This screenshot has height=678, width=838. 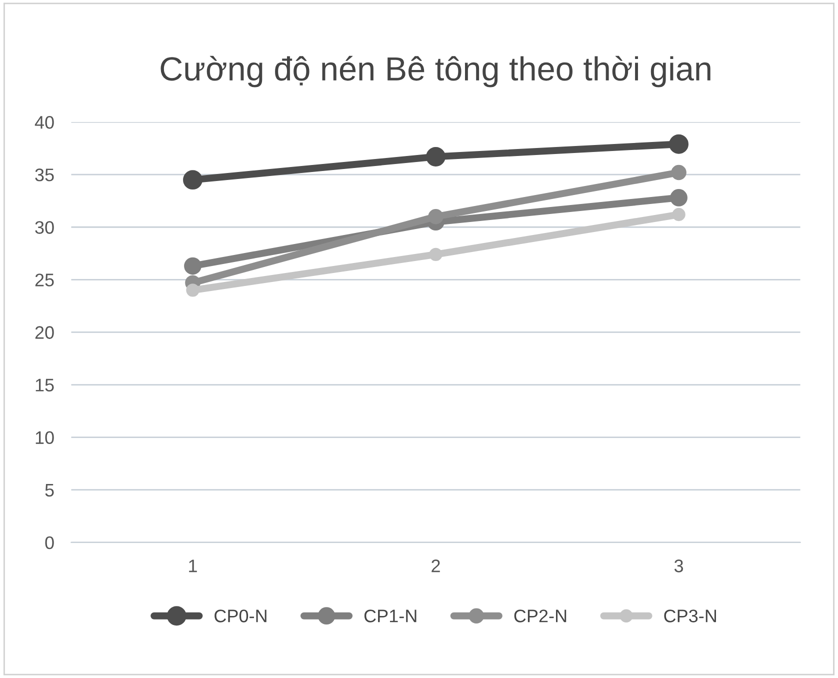 I want to click on legend-label: CP0-N, so click(x=240, y=616).